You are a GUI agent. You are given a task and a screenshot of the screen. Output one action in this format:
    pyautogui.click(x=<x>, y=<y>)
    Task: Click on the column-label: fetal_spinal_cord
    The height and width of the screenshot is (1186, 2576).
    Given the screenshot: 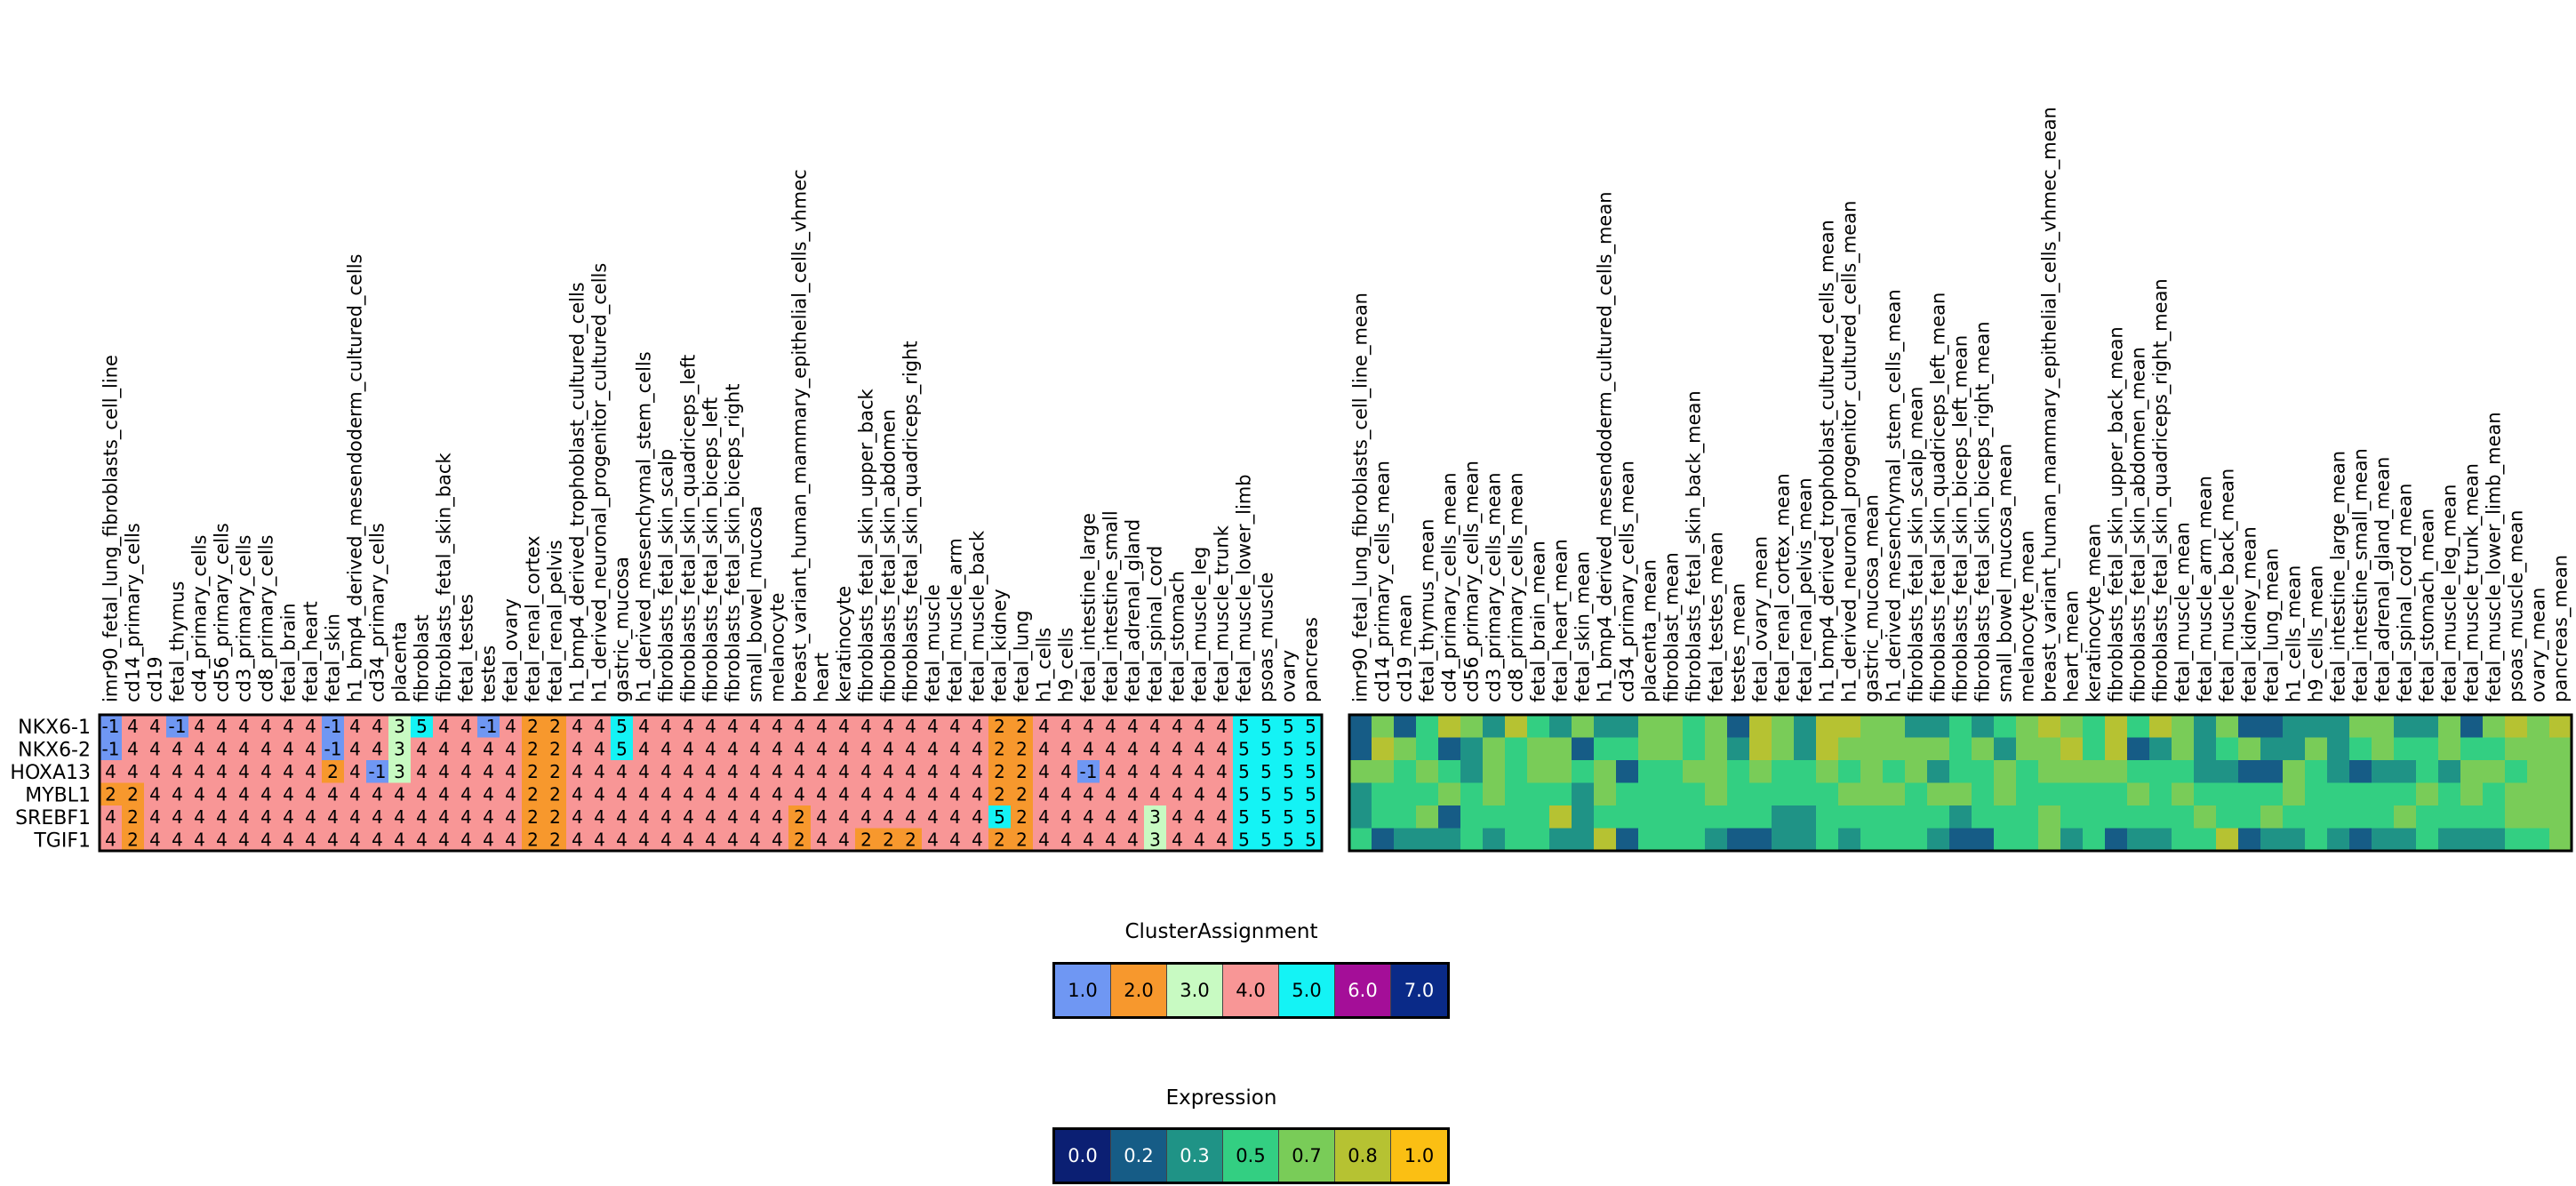 What is the action you would take?
    pyautogui.click(x=1156, y=624)
    